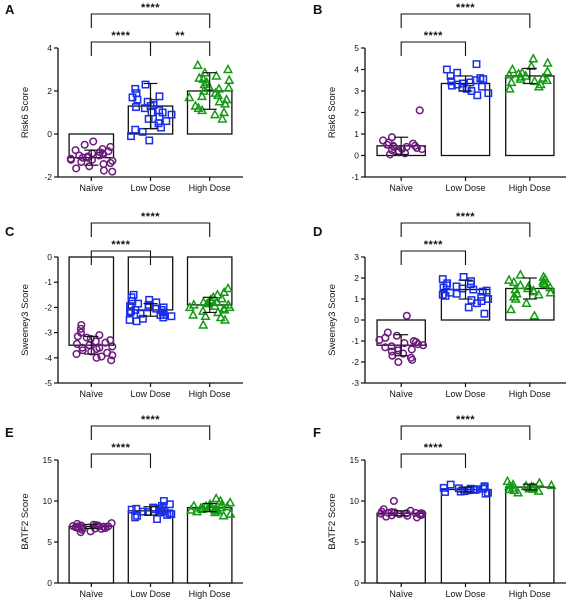 Image resolution: width=583 pixels, height=608 pixels. What do you see at coordinates (332, 320) in the screenshot?
I see `y-axis-label: Sweeney3 Score` at bounding box center [332, 320].